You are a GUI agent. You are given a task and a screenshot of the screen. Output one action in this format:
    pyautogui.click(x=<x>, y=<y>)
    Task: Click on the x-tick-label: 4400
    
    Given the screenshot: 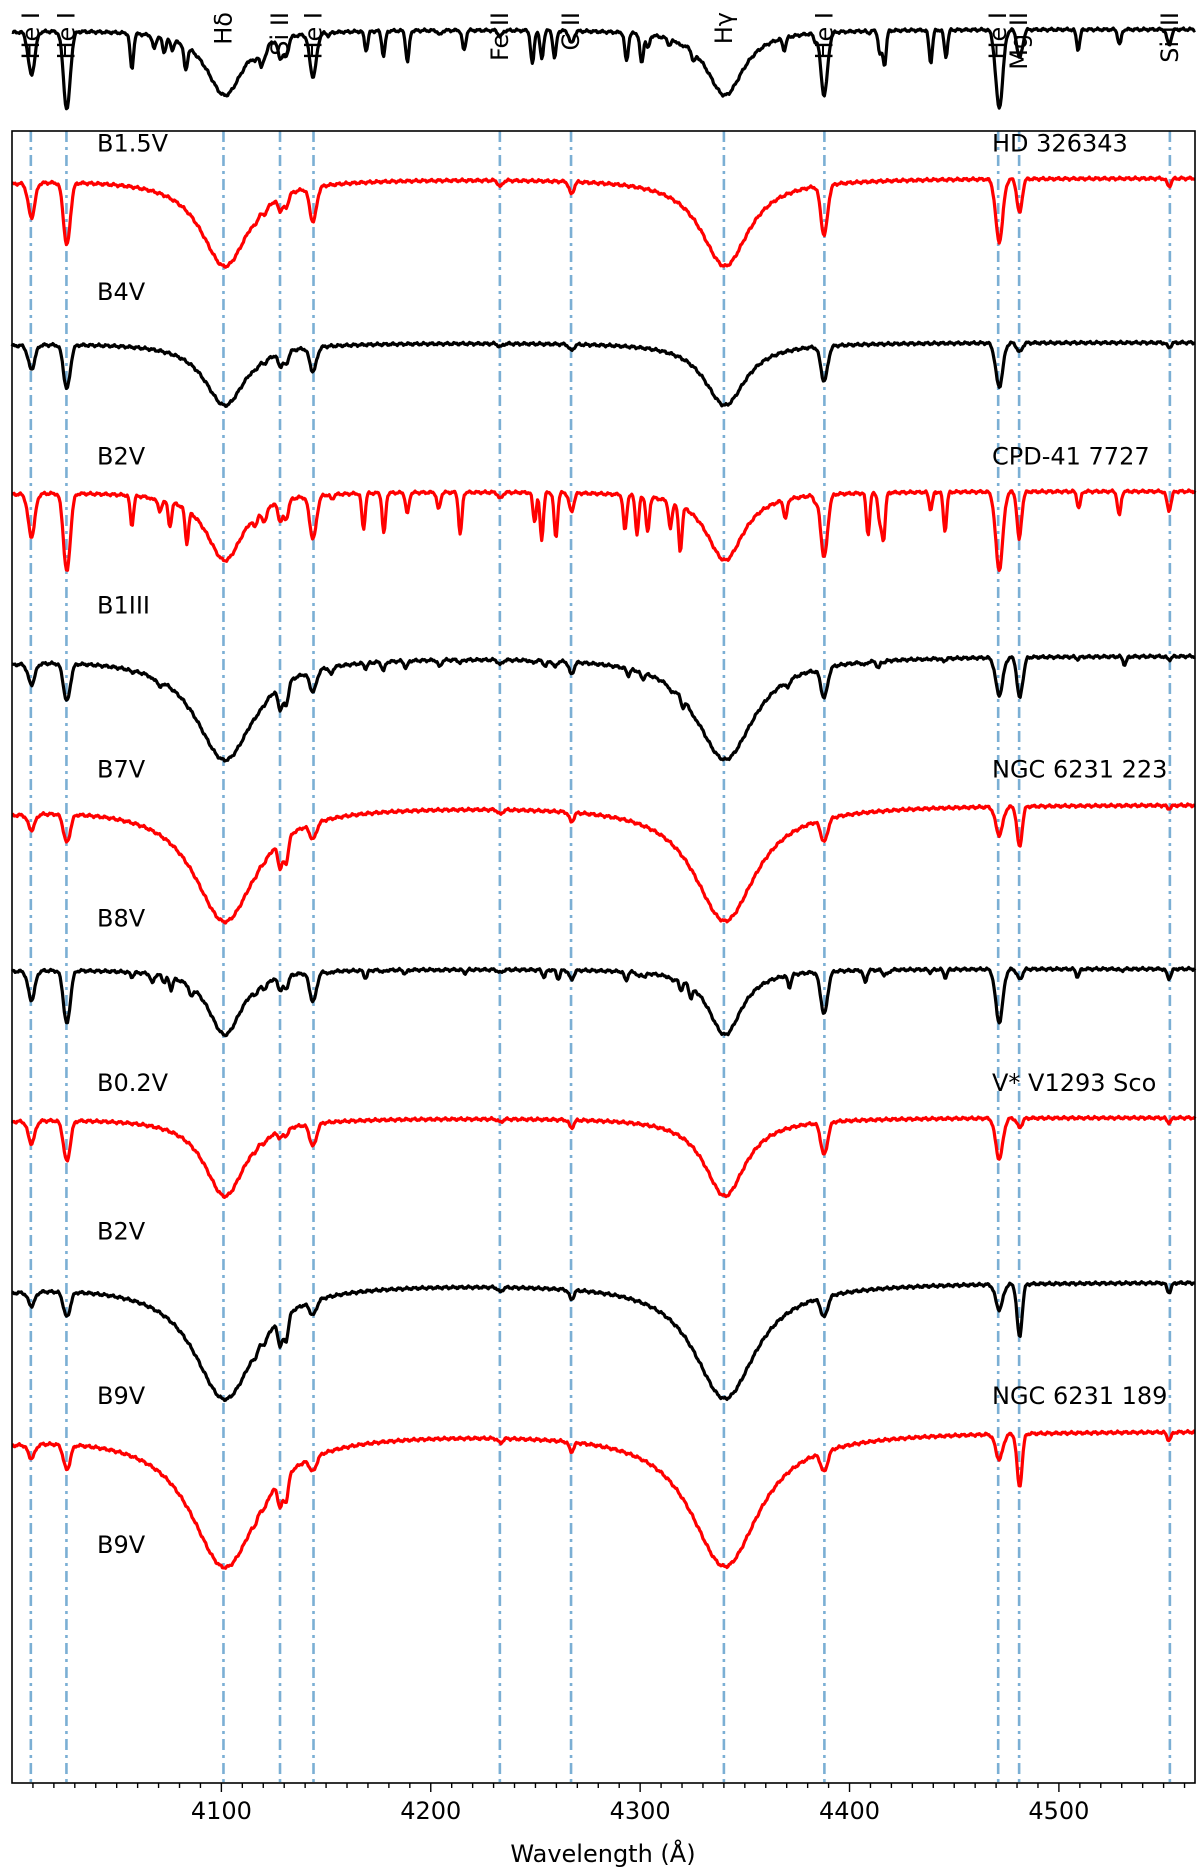 What is the action you would take?
    pyautogui.click(x=849, y=1811)
    